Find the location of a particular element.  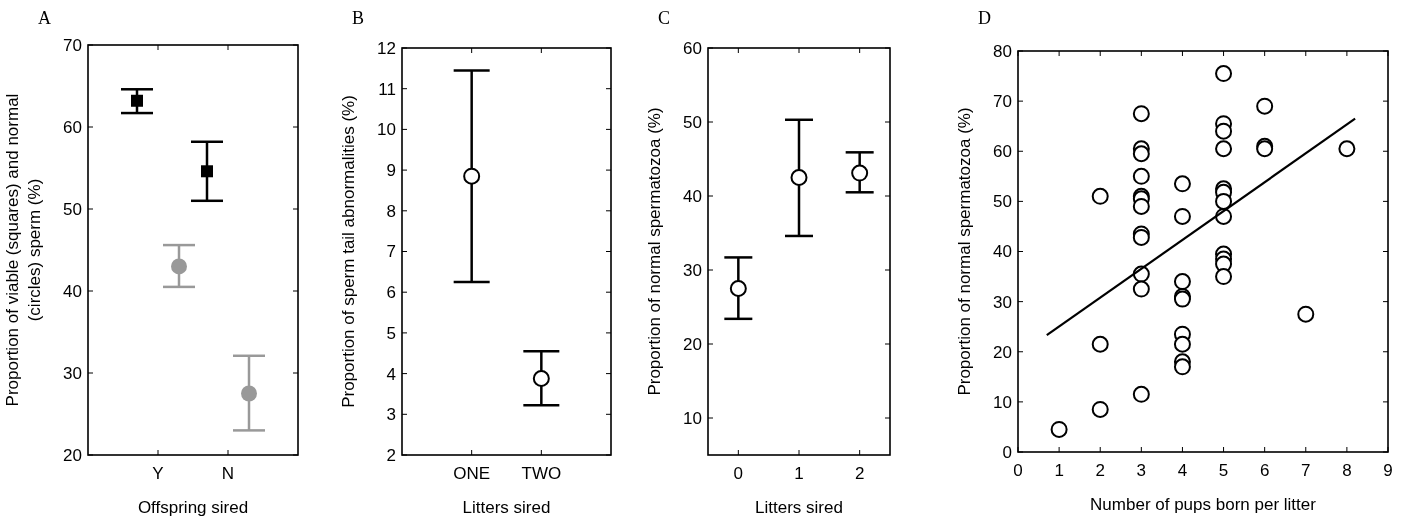

x-tick-label: 5 is located at coordinates (1223, 470).